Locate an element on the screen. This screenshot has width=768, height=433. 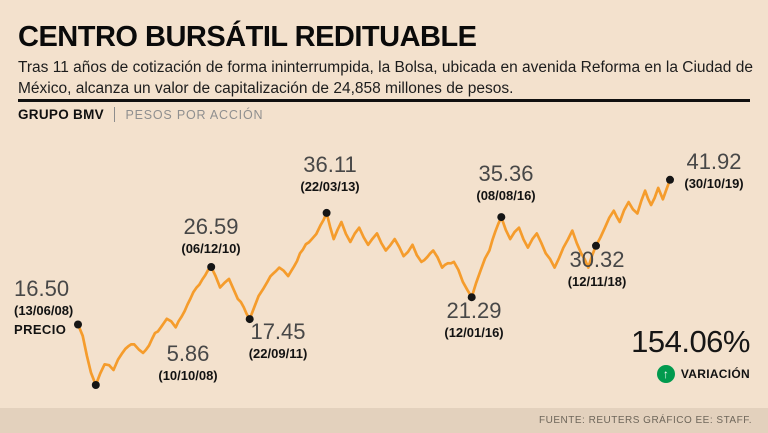
series-name: GRUPO BMV is located at coordinates (61, 114).